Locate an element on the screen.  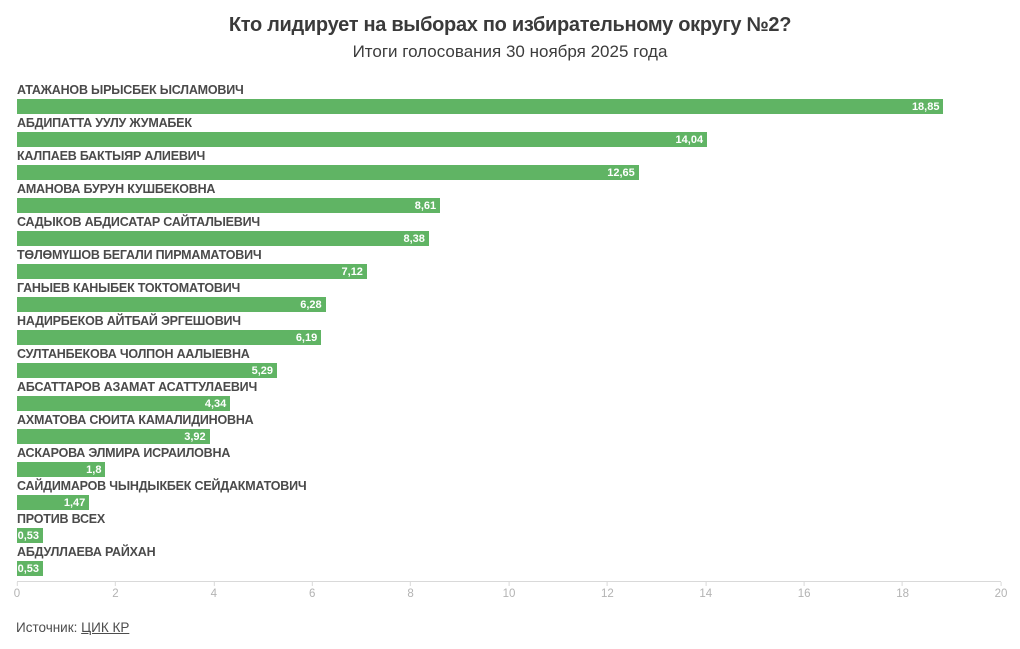
result-bar: 1,8 is located at coordinates (61, 469).